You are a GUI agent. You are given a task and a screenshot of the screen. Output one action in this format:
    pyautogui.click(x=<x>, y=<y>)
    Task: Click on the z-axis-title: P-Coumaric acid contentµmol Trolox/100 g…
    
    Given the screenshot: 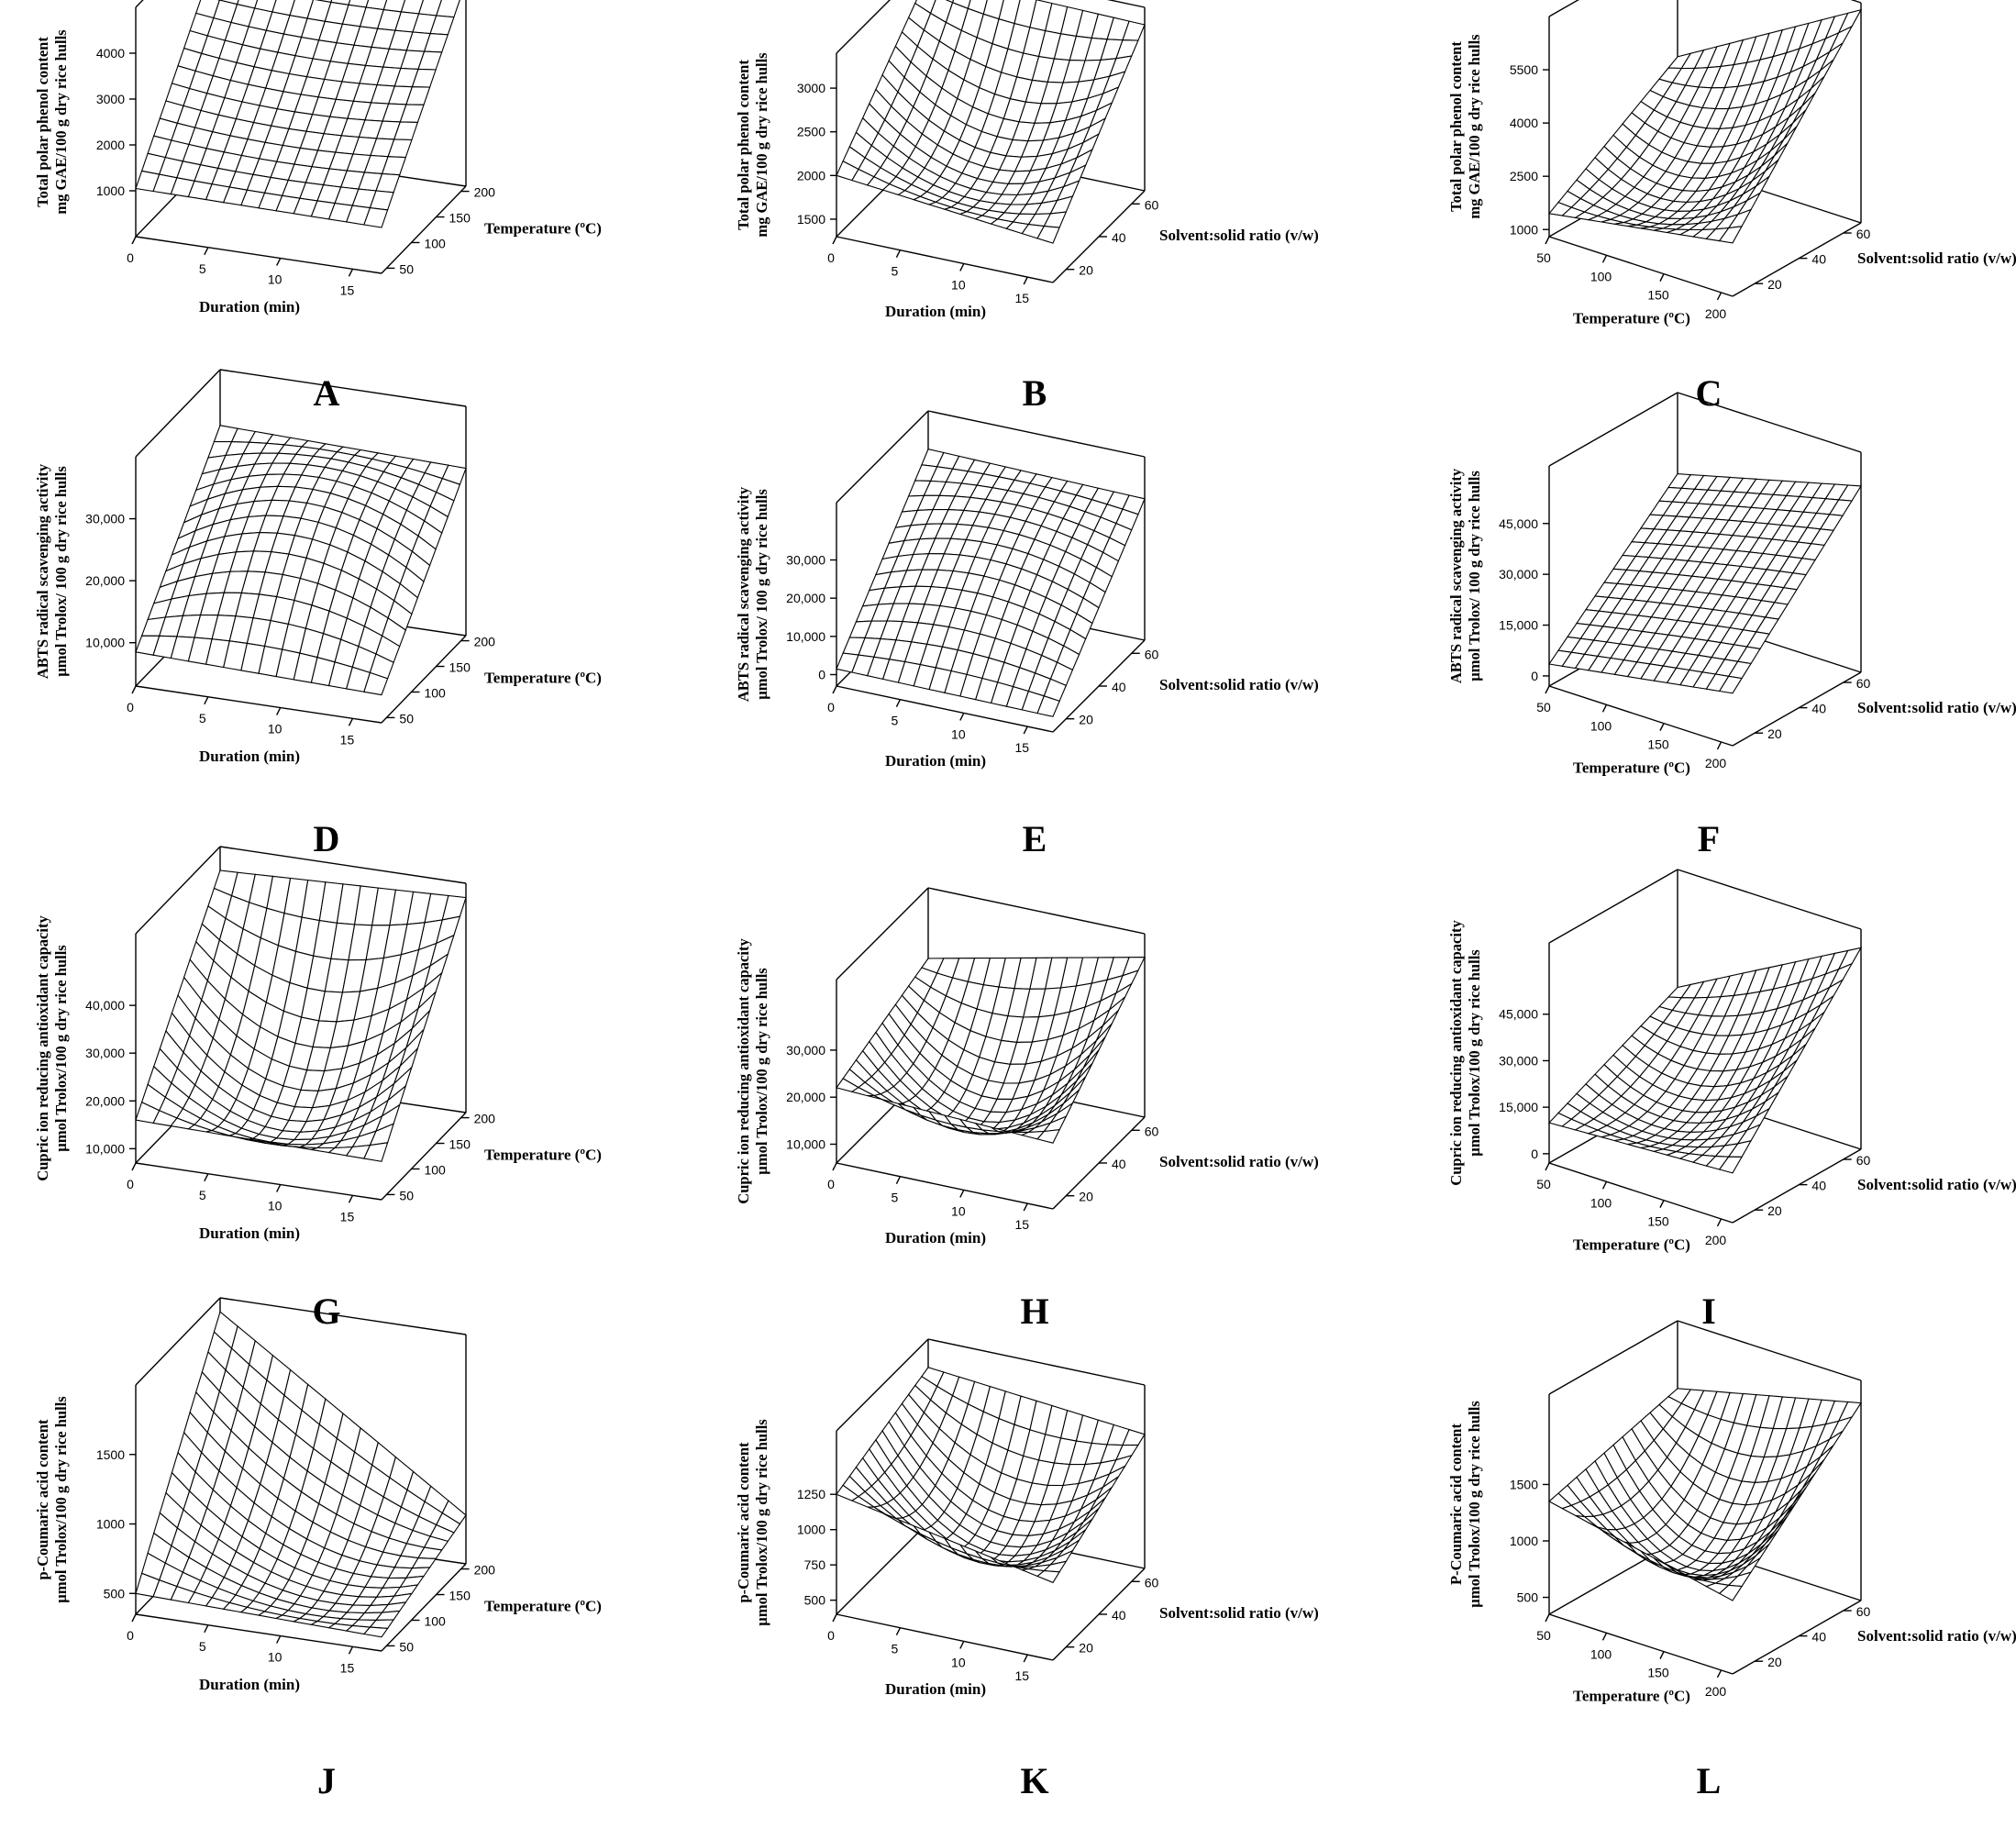 What is the action you would take?
    pyautogui.click(x=1465, y=1504)
    